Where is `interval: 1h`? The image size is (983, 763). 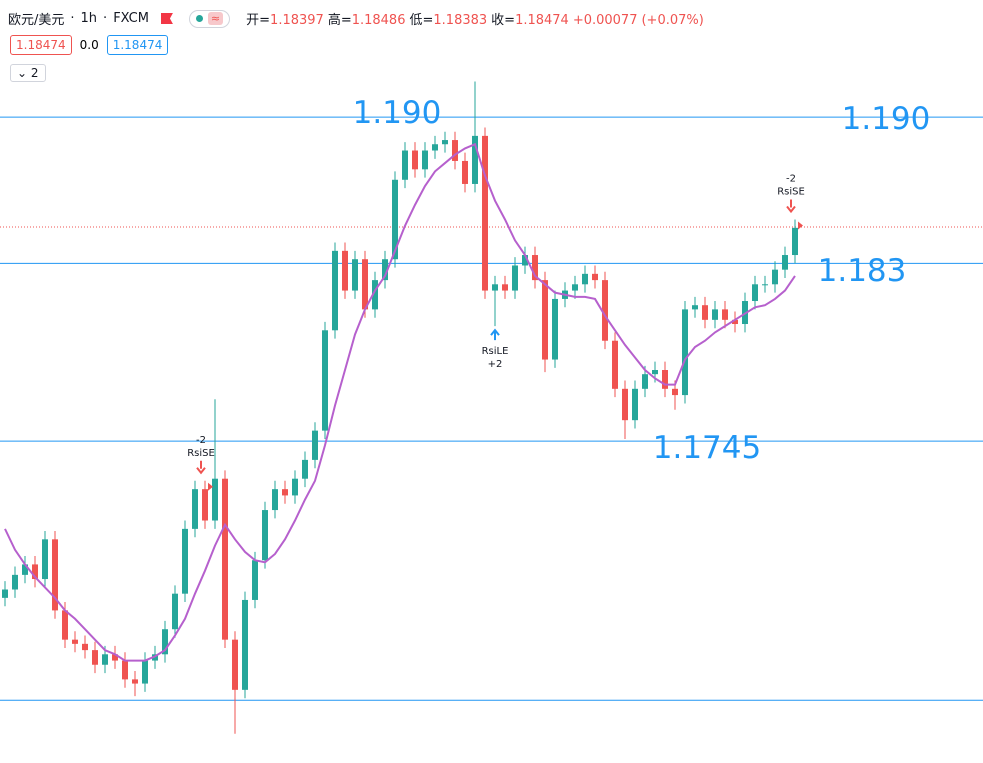 interval: 1h is located at coordinates (89, 18).